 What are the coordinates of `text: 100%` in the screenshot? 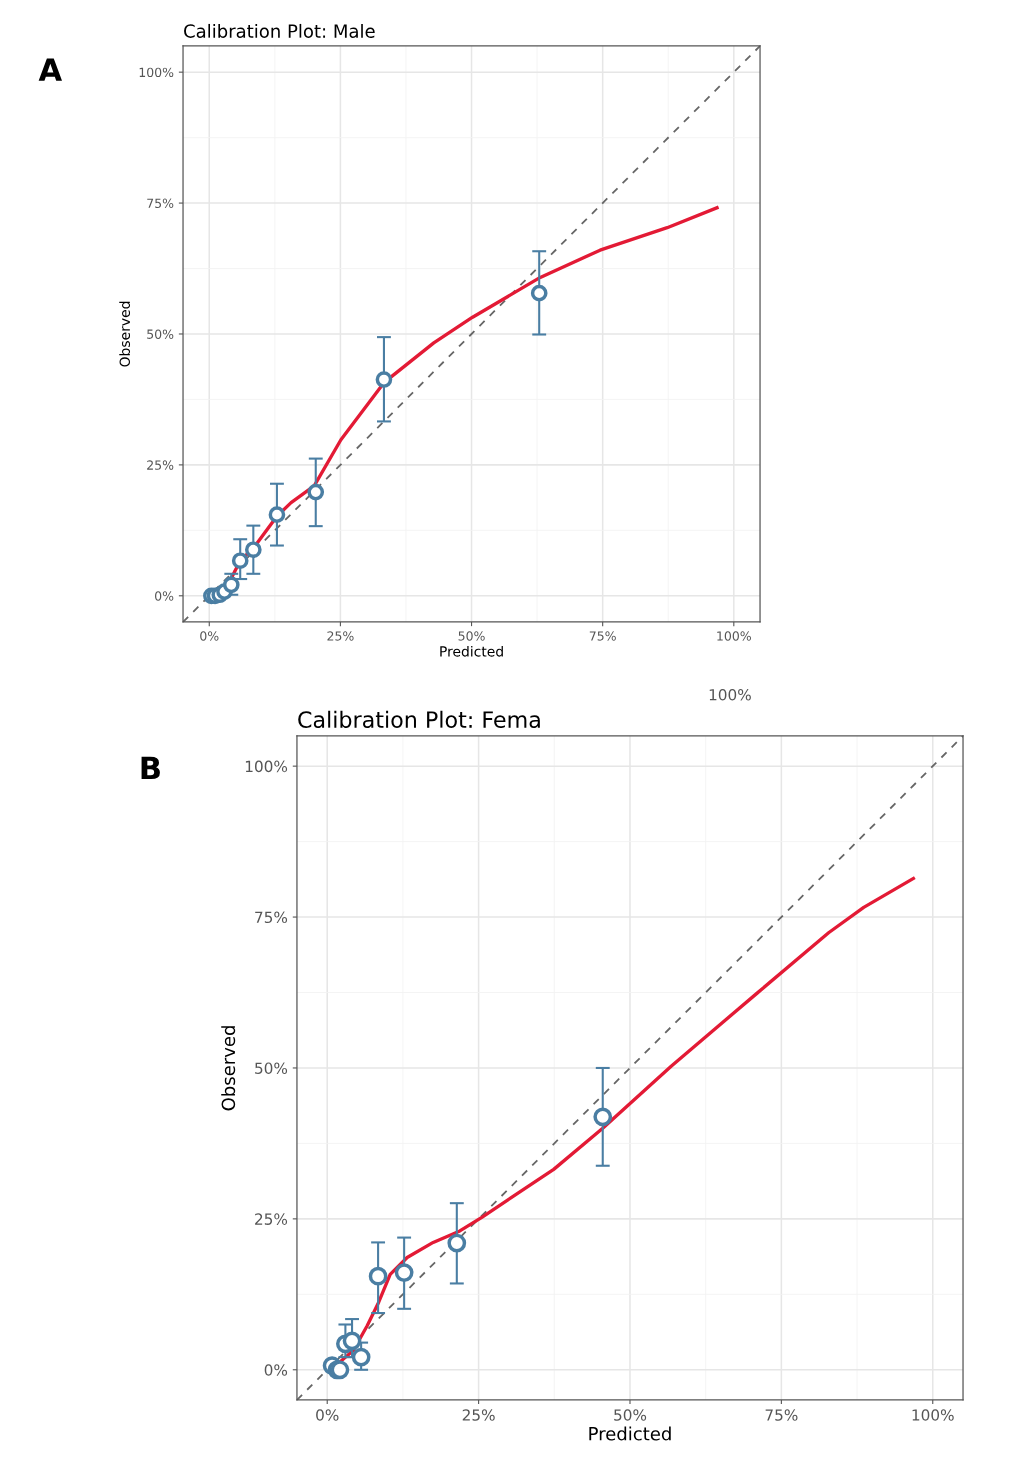 It's located at (730, 695).